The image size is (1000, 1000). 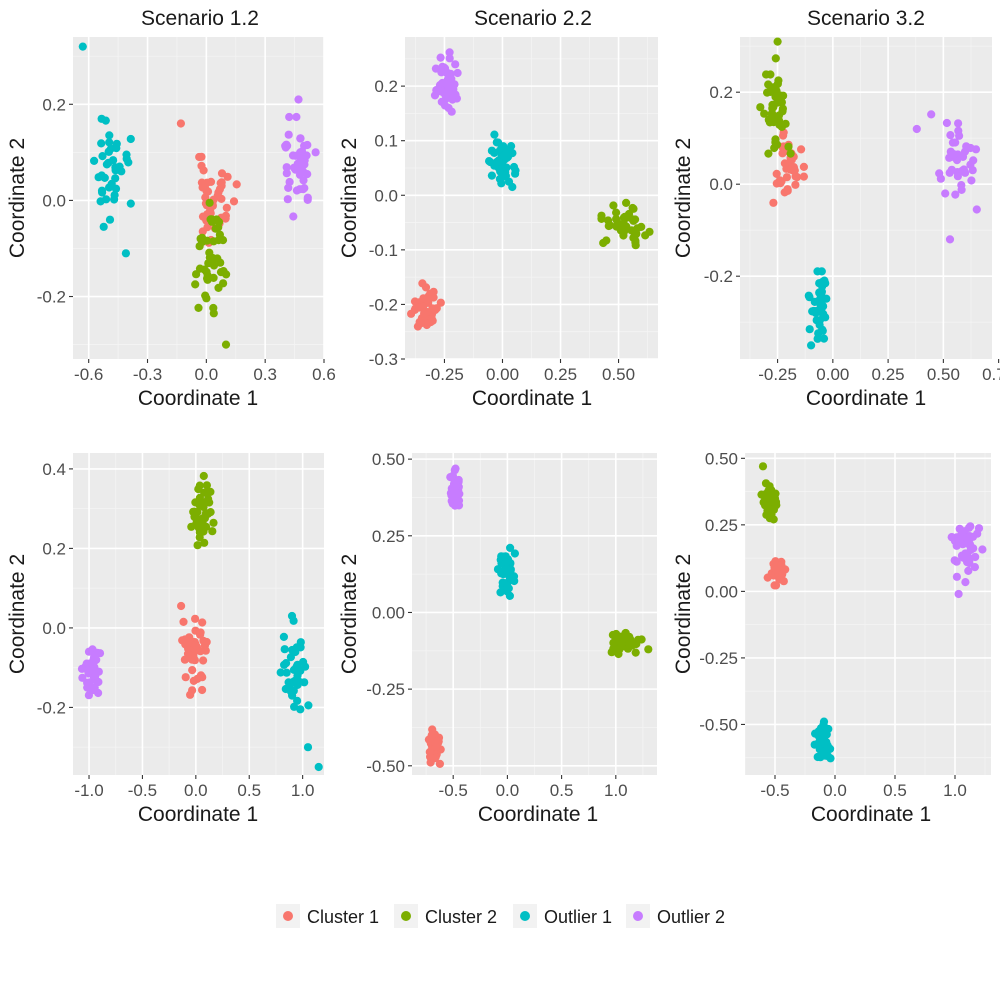 I want to click on panel-4-ytick-label: 0.4, so click(x=54, y=469).